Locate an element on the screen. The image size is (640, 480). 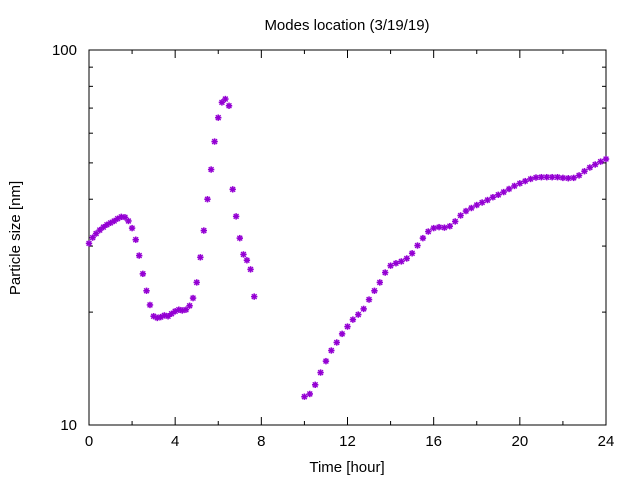
y-tick-label: 10 is located at coordinates (68, 425).